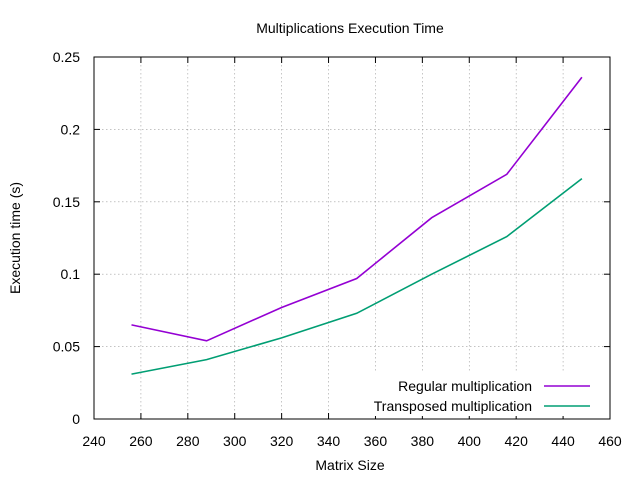  I want to click on y-tick-label: 0.2, so click(71, 129).